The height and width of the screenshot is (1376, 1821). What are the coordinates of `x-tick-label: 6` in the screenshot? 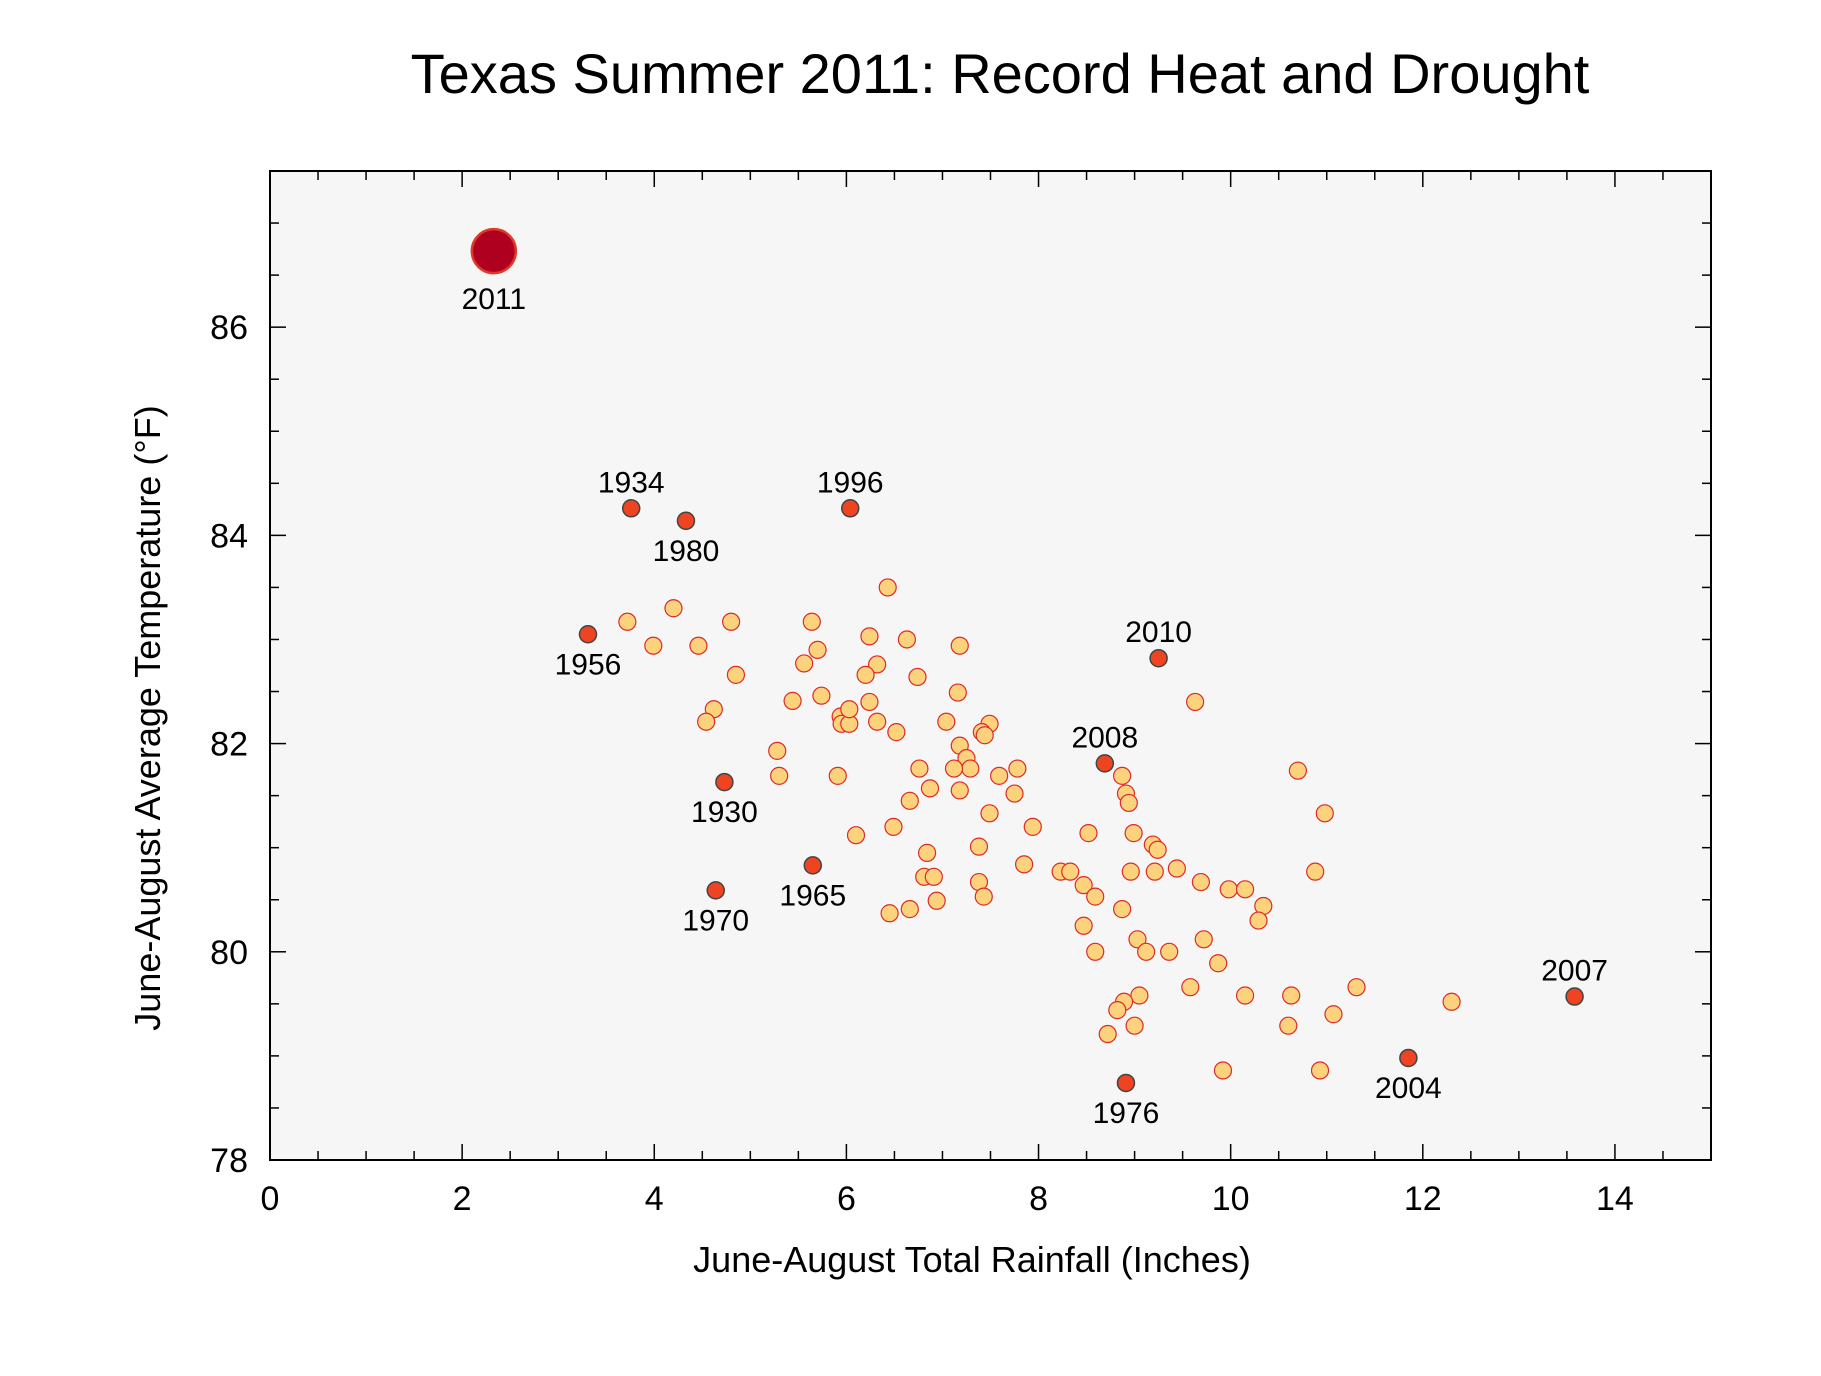 It's located at (846, 1199).